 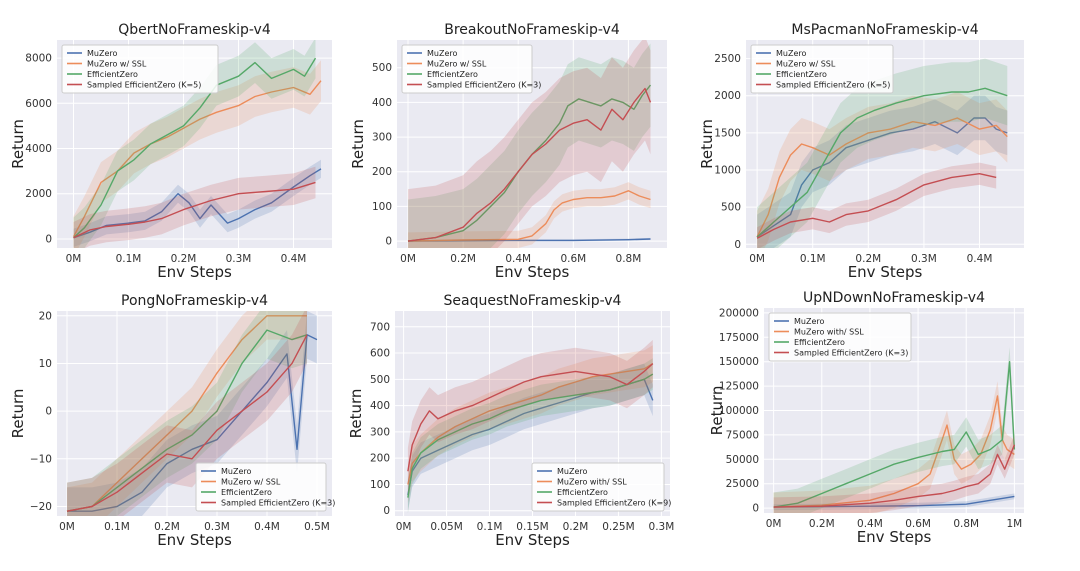 What do you see at coordinates (618, 527) in the screenshot?
I see `x-tick-label: 0.25M` at bounding box center [618, 527].